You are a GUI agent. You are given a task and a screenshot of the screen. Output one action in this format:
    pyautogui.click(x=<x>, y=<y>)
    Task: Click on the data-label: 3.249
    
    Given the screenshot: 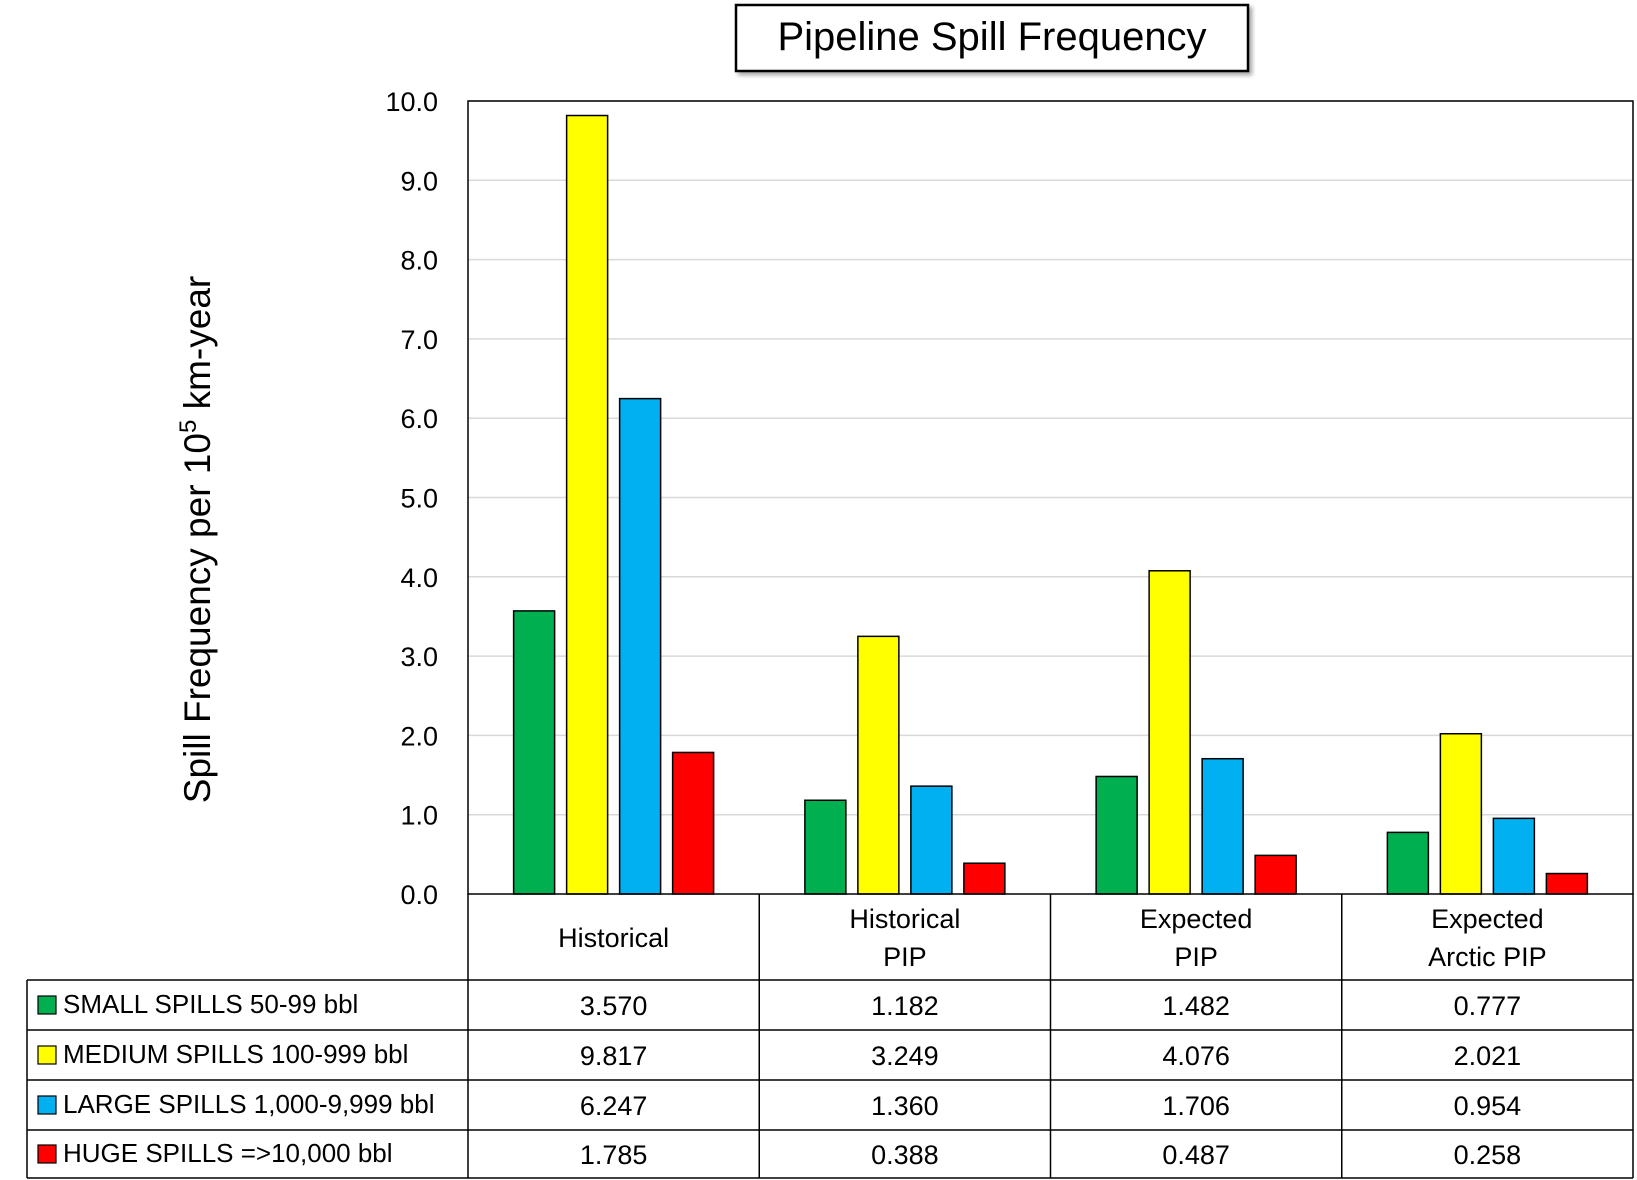 What is the action you would take?
    pyautogui.click(x=905, y=1056)
    